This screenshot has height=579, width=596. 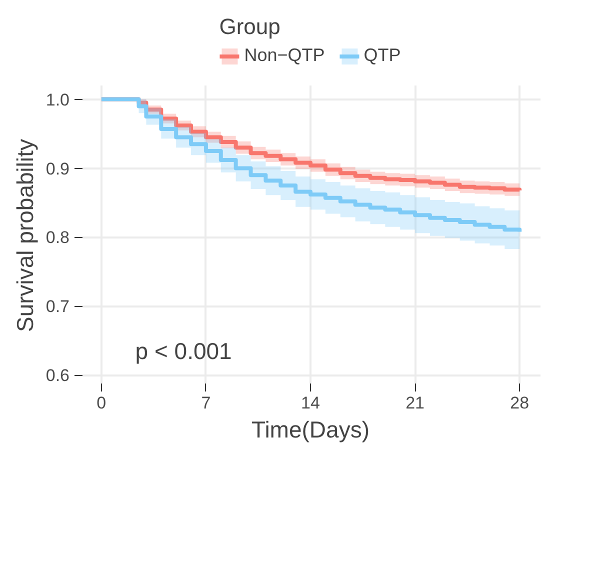 What do you see at coordinates (311, 429) in the screenshot?
I see `x-axis-title: Time(Days)` at bounding box center [311, 429].